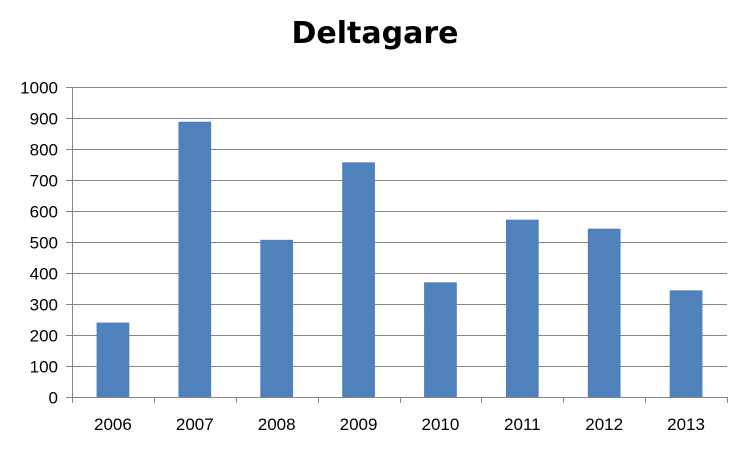 The width and height of the screenshot is (750, 450). I want to click on y-tick-label: 200, so click(44, 336).